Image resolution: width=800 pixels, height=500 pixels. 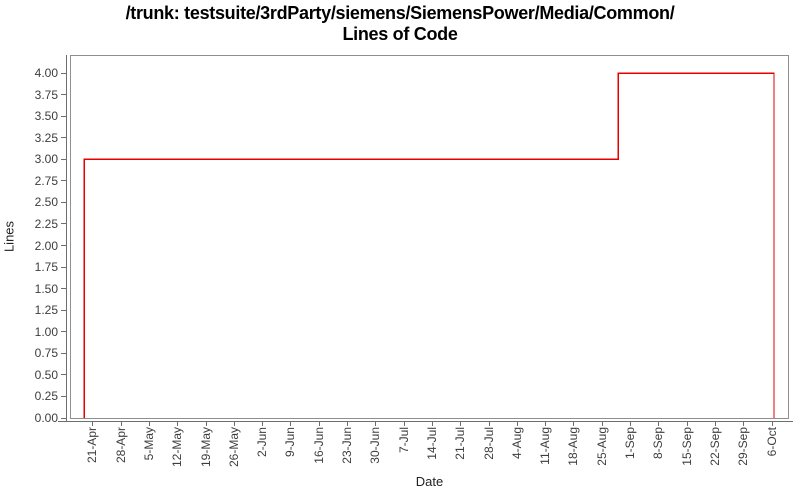 I want to click on y-tick-label: 1.75, so click(x=46, y=267).